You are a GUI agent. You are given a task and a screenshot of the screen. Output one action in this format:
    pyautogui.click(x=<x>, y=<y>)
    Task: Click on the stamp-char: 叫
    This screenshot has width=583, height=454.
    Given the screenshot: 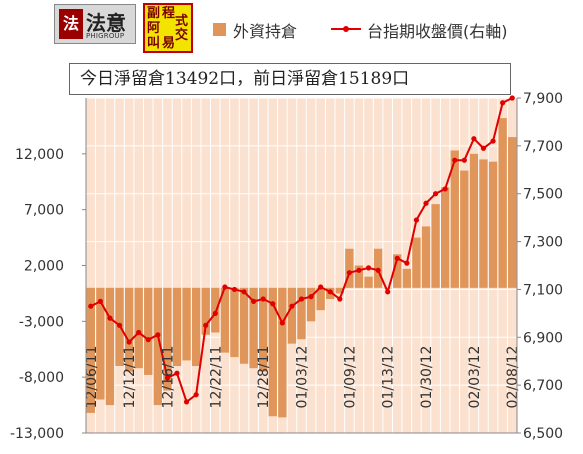 What is the action you would take?
    pyautogui.click(x=154, y=43)
    